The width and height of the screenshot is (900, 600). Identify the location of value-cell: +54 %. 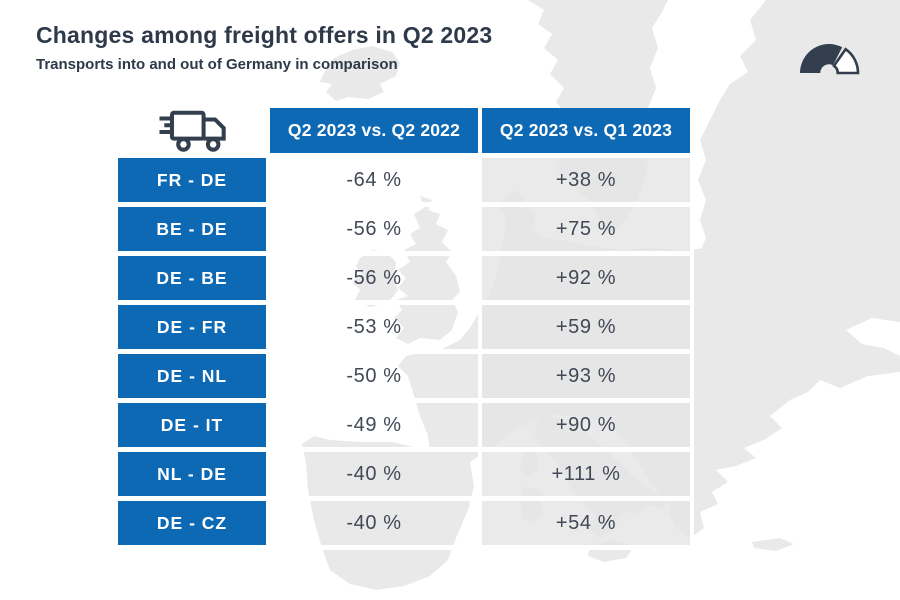
(588, 525).